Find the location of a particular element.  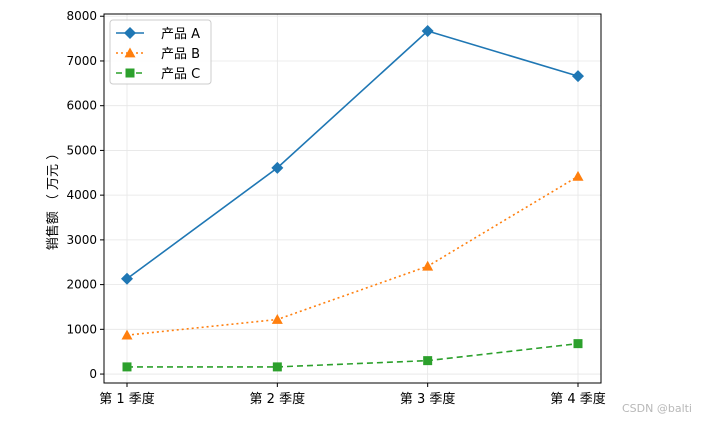

legend-label: 产品 C is located at coordinates (180, 74).